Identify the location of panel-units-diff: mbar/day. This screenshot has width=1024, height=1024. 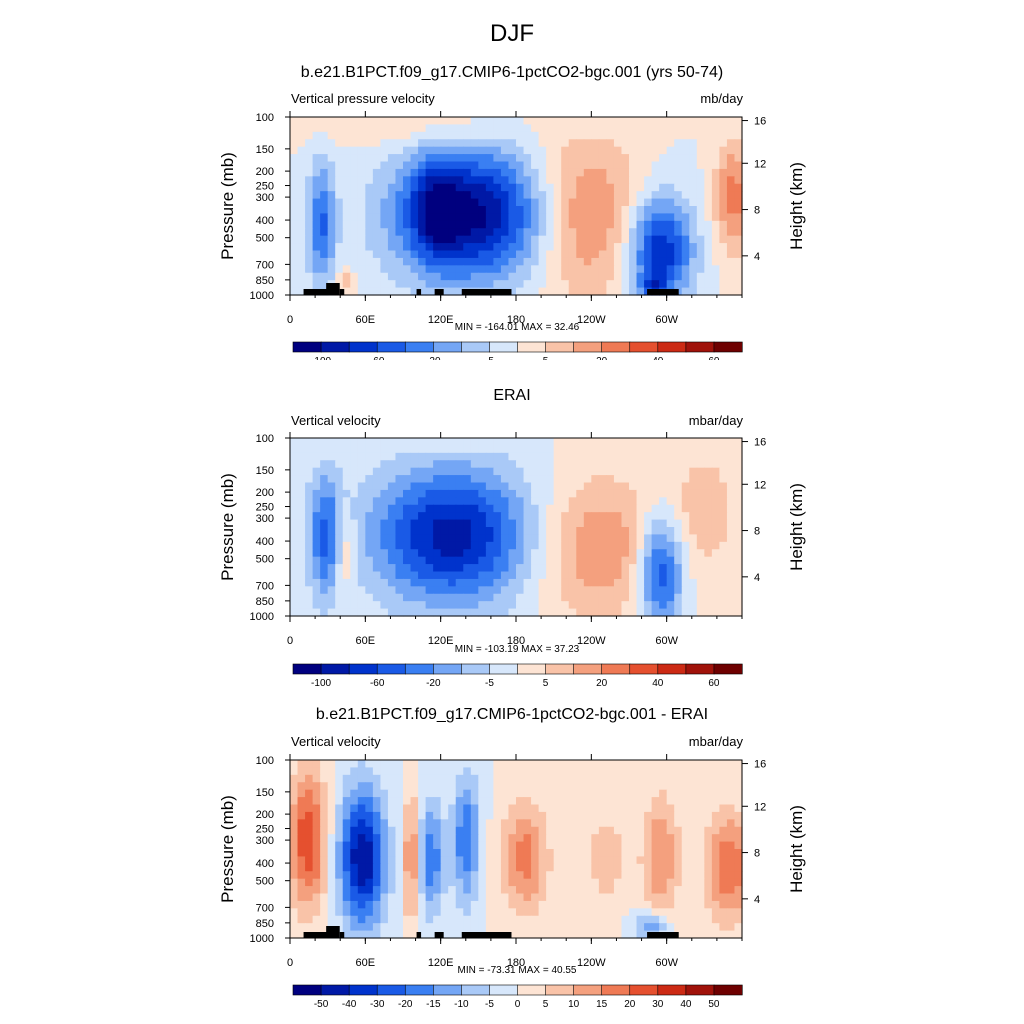
(715, 741).